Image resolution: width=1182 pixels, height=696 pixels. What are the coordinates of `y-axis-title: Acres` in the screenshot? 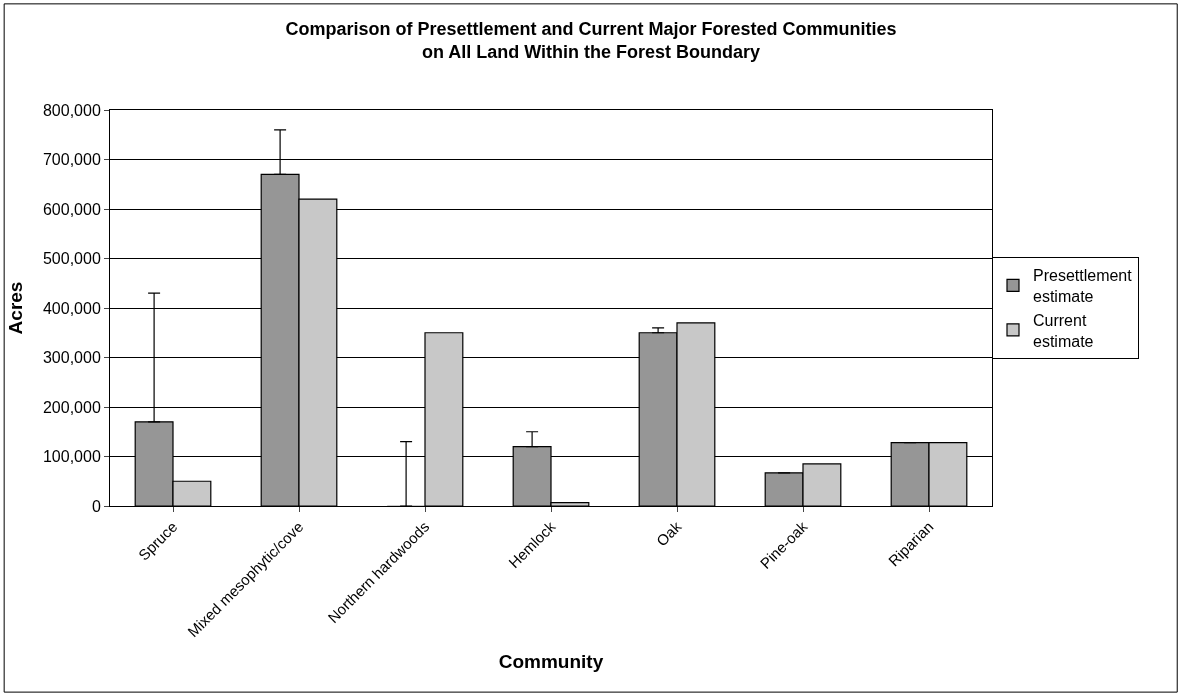 It's located at (15, 308).